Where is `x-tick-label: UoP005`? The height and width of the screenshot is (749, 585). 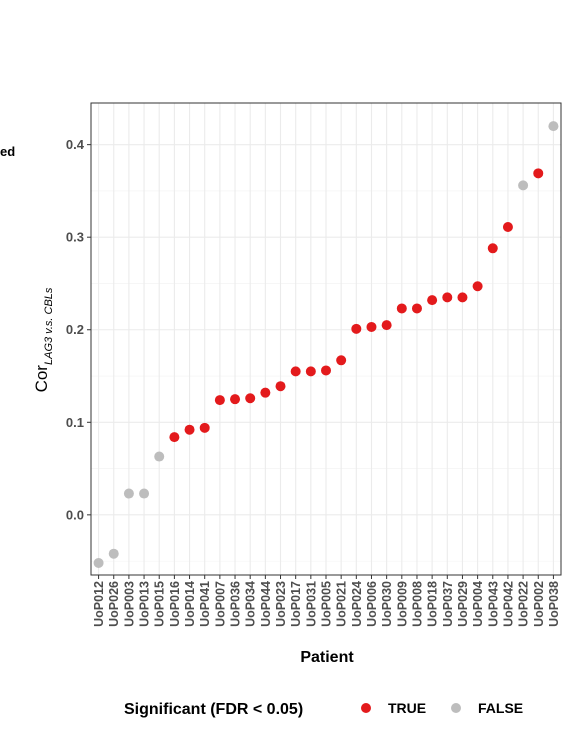 x-tick-label: UoP005 is located at coordinates (327, 604).